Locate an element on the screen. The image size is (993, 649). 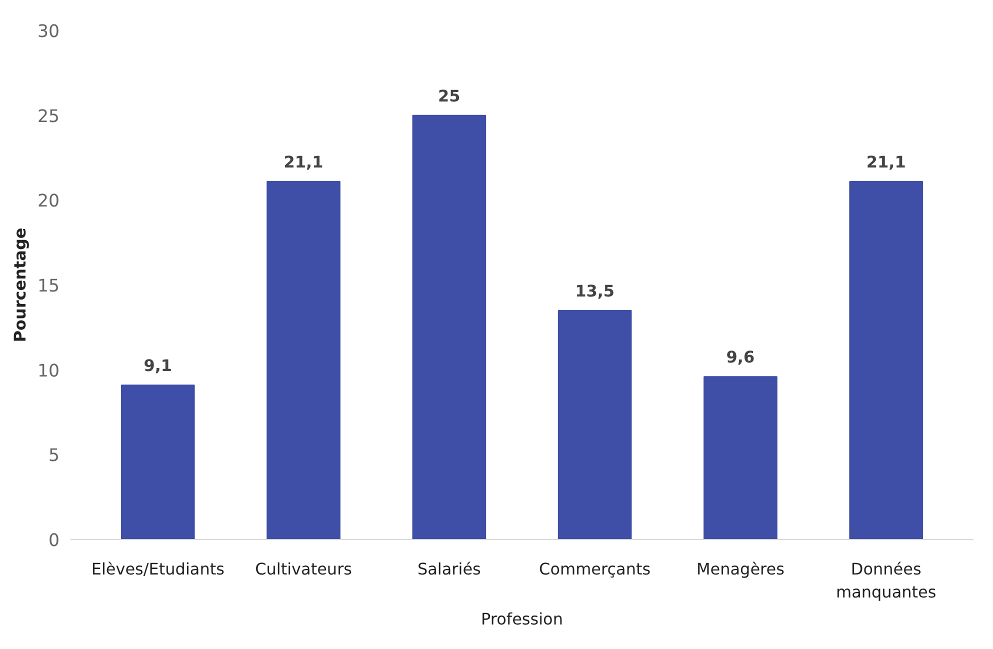
x-tick-label: Commerçants is located at coordinates (595, 569).